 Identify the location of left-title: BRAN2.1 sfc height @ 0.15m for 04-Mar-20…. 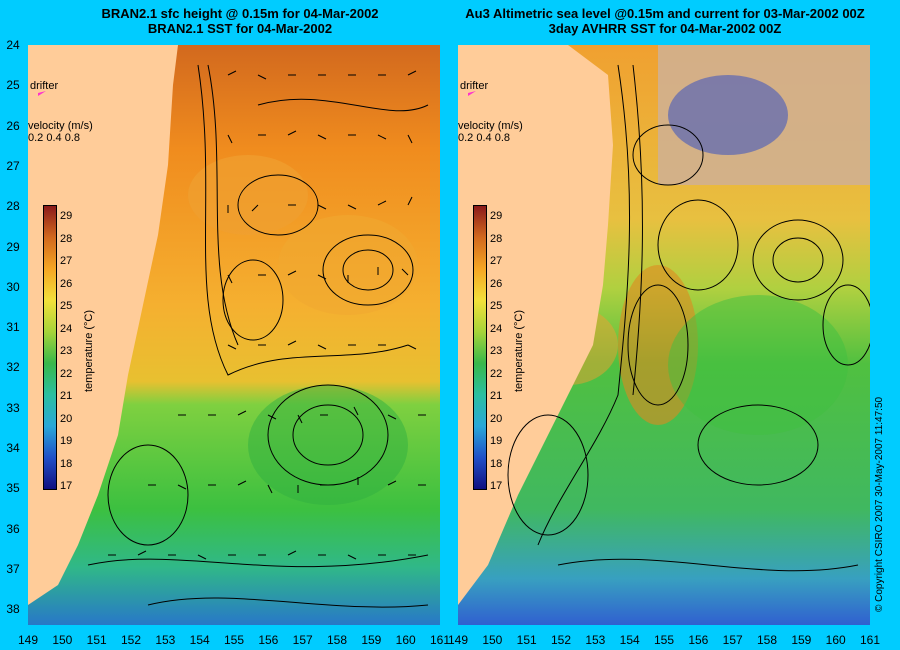
(240, 21).